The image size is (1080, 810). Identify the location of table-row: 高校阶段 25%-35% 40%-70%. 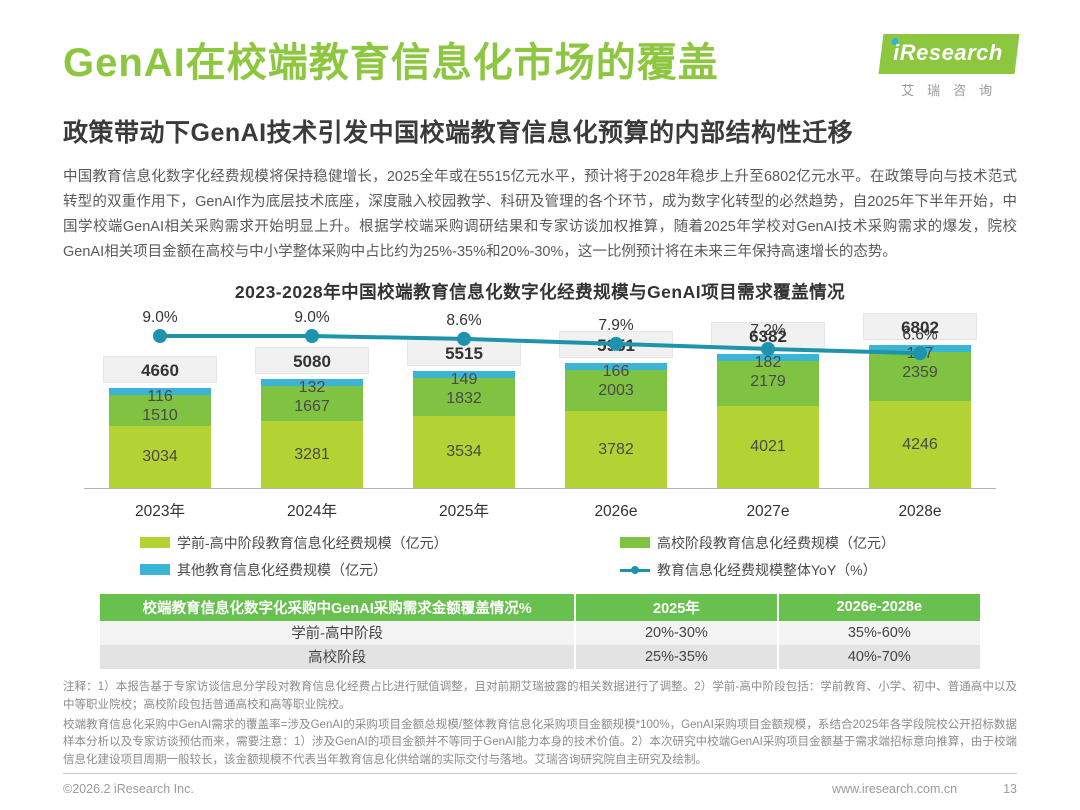
(540, 656).